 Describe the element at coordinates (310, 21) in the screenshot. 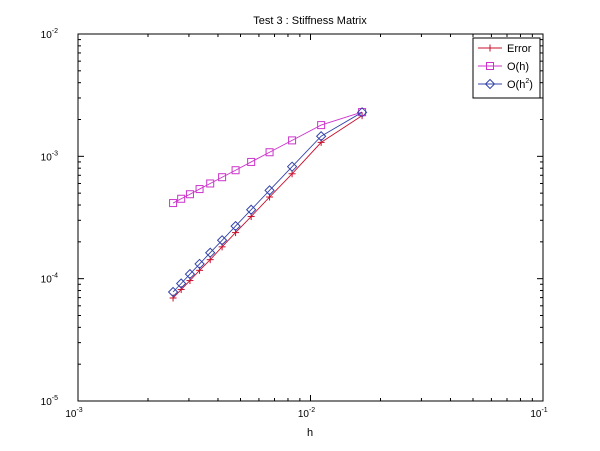

I see `chart-title: Test 3 : Stiffness Matrix` at that location.